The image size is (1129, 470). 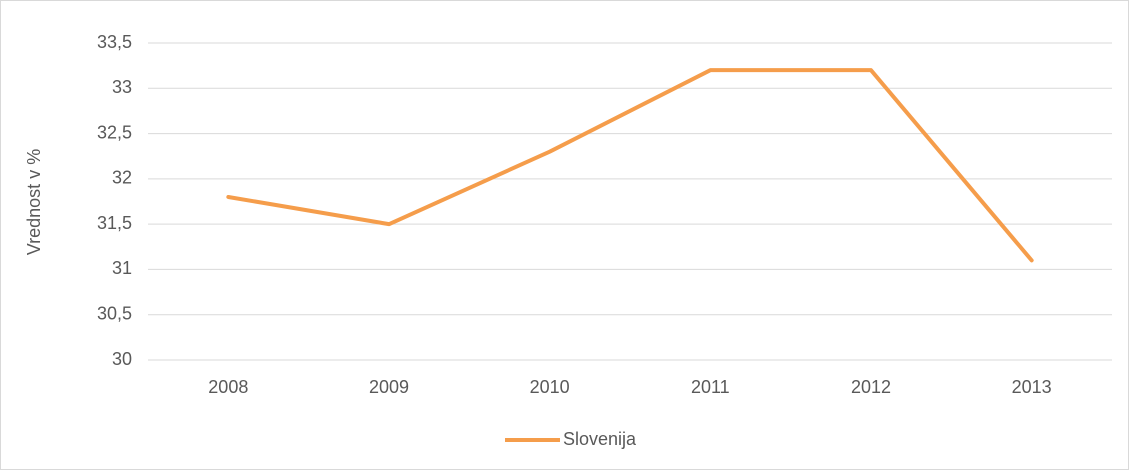 I want to click on legend-label: Slovenija, so click(x=600, y=439).